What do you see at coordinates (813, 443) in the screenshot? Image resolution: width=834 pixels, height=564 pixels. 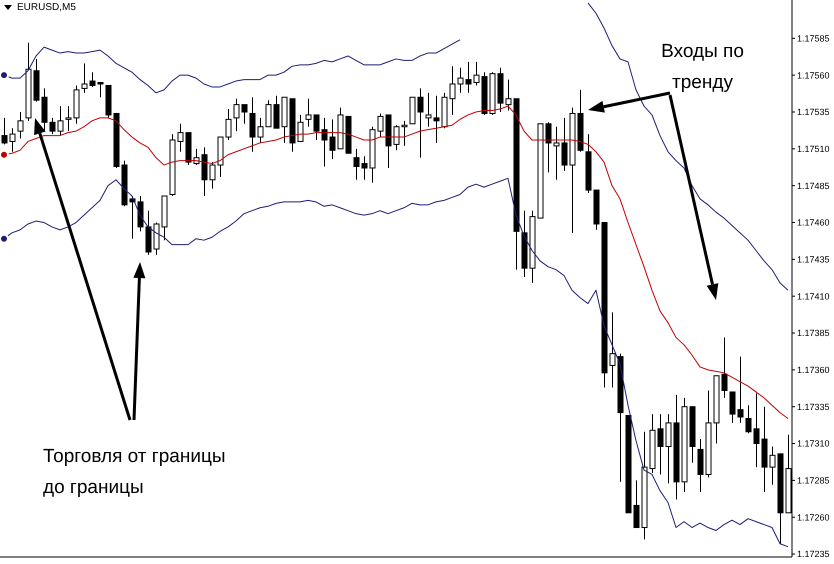 I see `y-tick-label: 1.17310` at bounding box center [813, 443].